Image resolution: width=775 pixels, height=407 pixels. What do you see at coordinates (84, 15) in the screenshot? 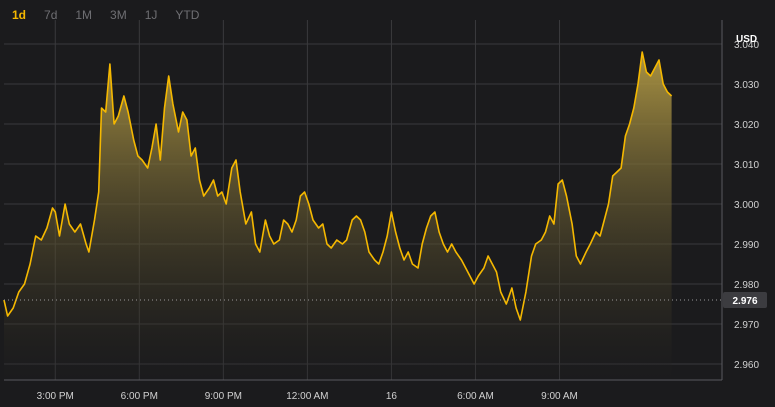
I see `tab-1m: 1M` at bounding box center [84, 15].